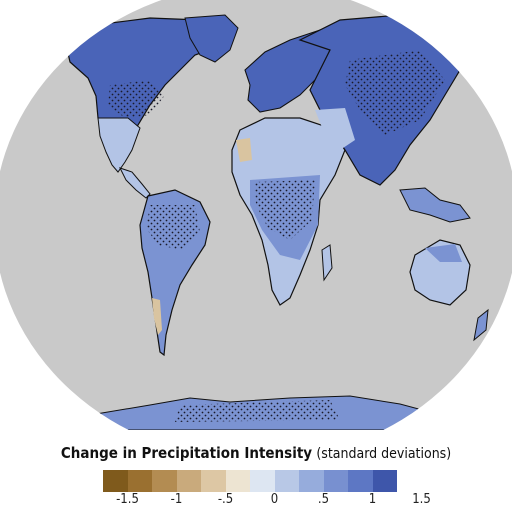 This screenshot has width=512, height=512. What do you see at coordinates (257, 411) in the screenshot?
I see `stipple-an` at bounding box center [257, 411].